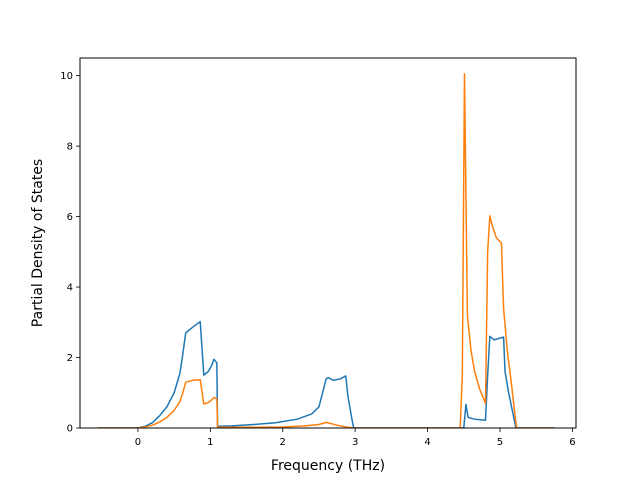  Describe the element at coordinates (138, 442) in the screenshot. I see `x-tick-label: 0` at that location.